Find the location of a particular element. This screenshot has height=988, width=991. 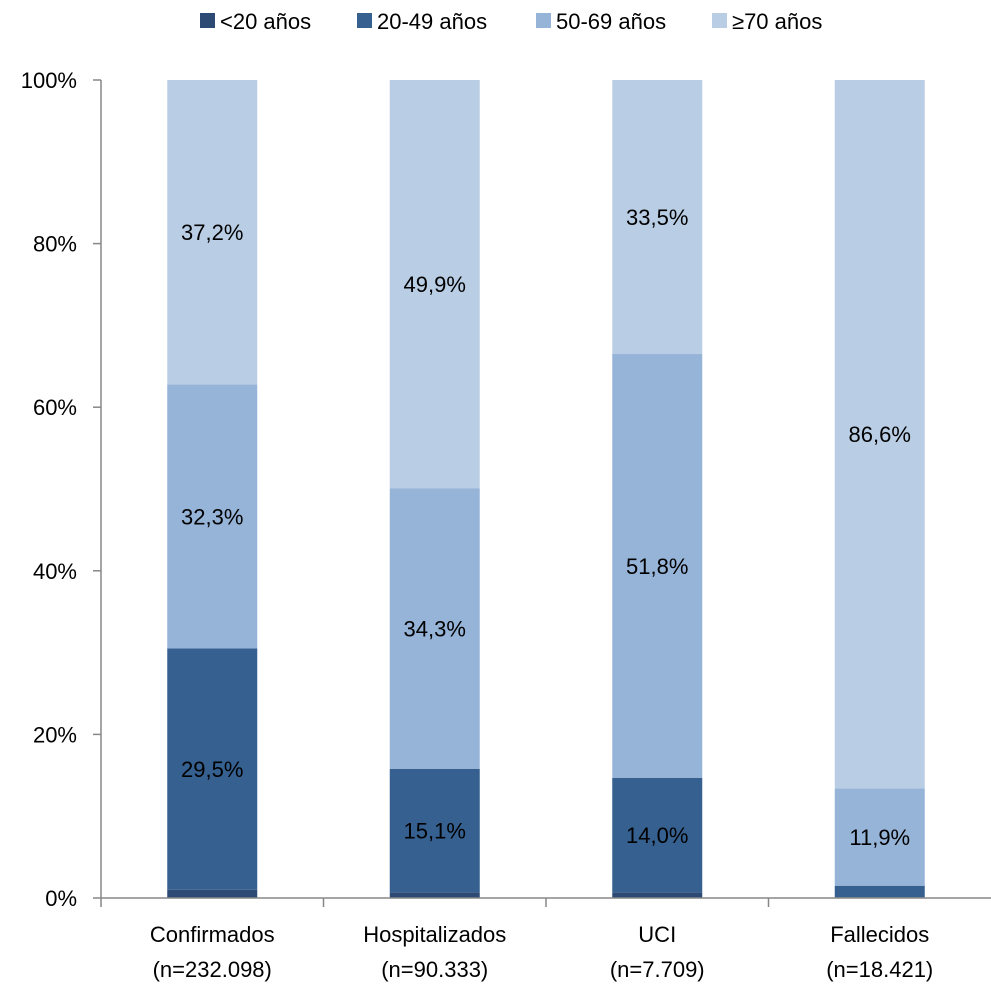

legend-label: 20-49 años is located at coordinates (432, 21).